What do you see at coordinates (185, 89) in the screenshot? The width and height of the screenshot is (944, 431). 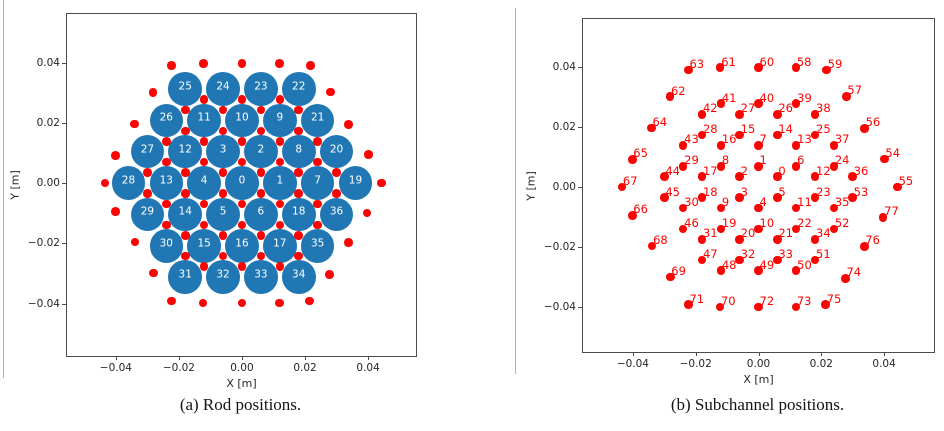 I see `rod-marker: 25` at bounding box center [185, 89].